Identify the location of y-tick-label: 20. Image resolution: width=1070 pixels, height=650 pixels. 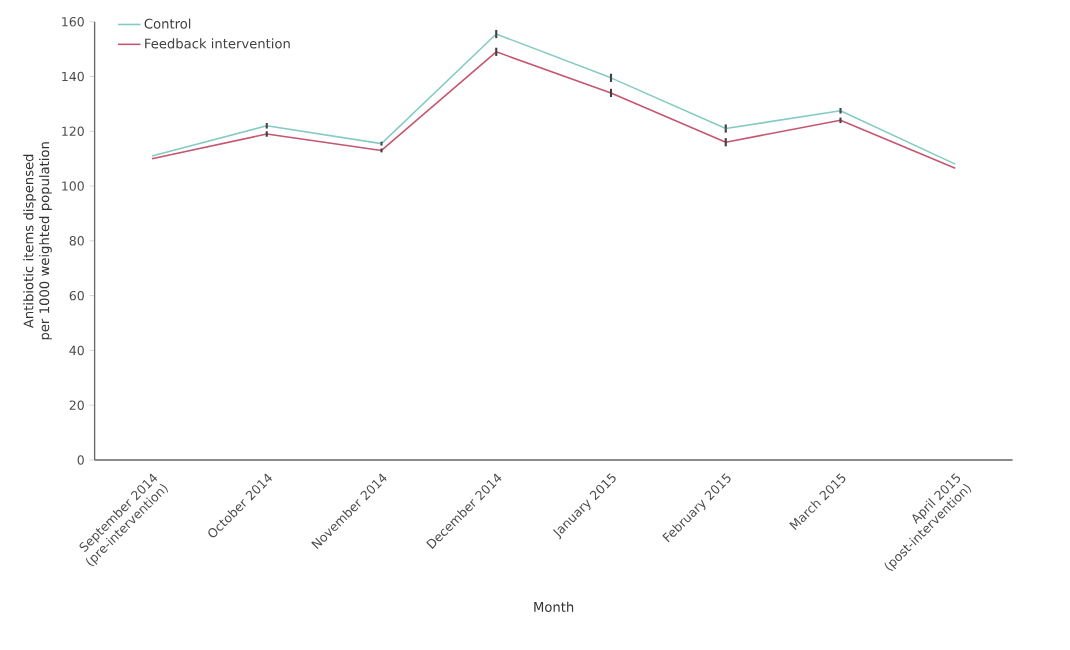
(76, 405).